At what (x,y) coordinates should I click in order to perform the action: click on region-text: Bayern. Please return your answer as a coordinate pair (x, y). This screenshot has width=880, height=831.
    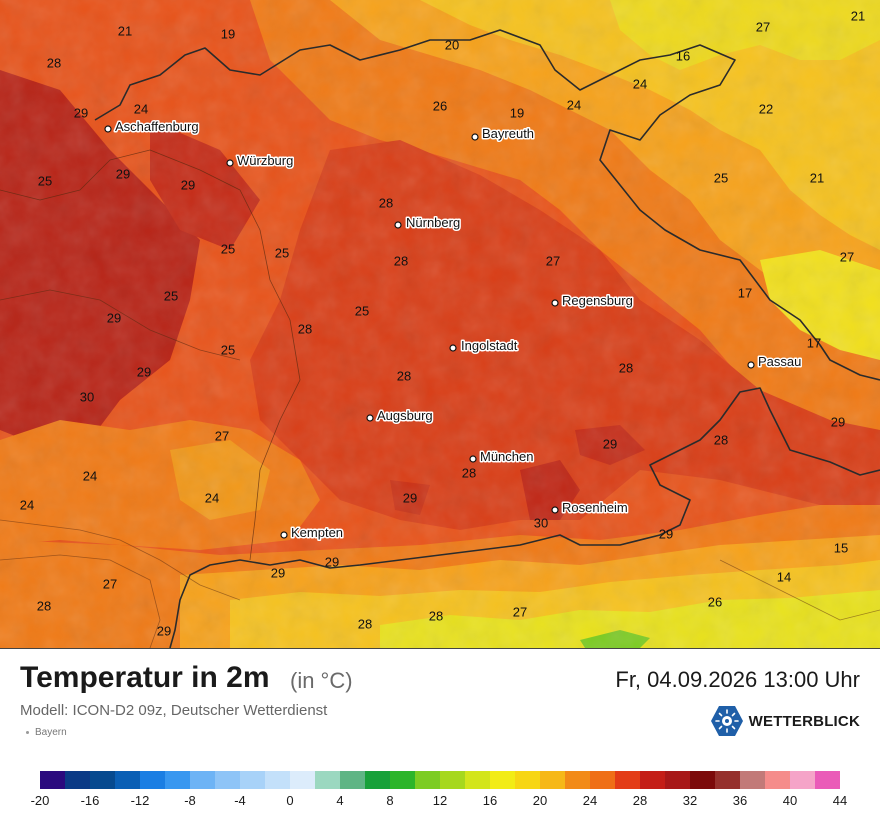
    Looking at the image, I should click on (51, 732).